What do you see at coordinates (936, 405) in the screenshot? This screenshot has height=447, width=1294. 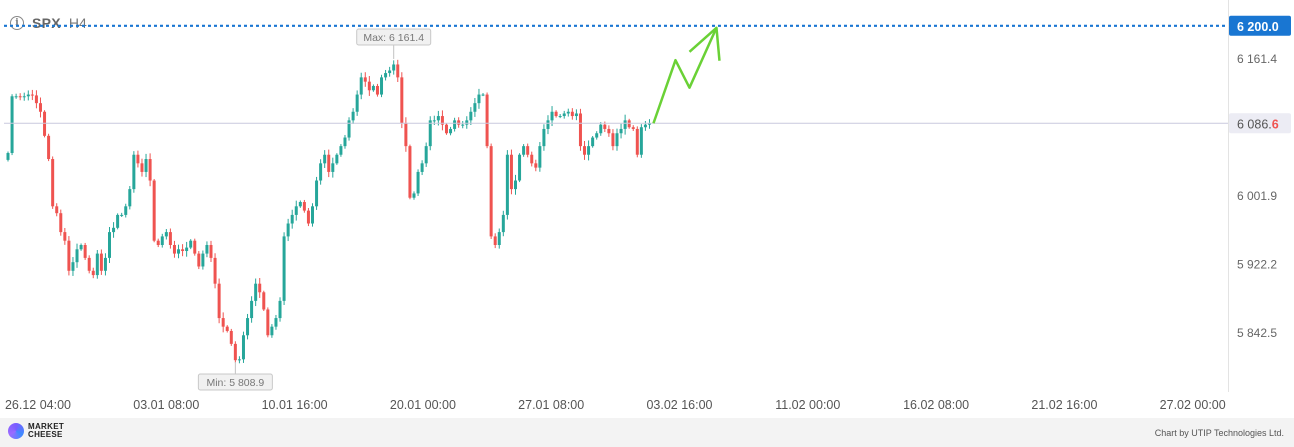 I see `time-tick-label: 16.02 08:00` at bounding box center [936, 405].